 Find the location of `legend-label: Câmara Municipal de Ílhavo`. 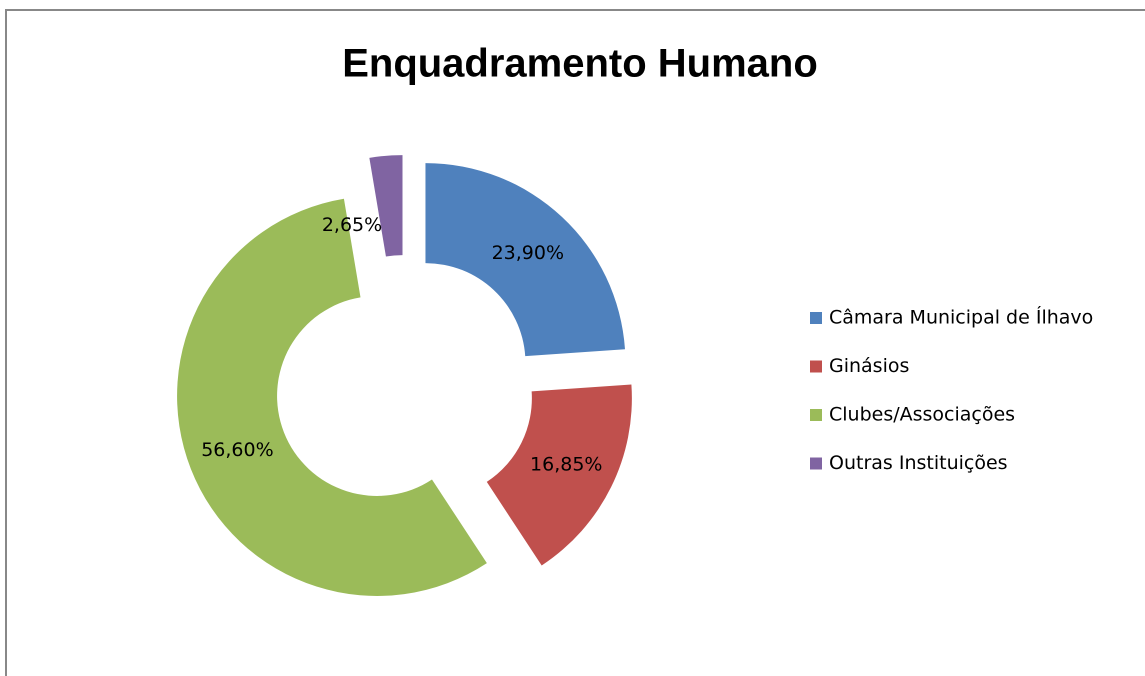

legend-label: Câmara Municipal de Ílhavo is located at coordinates (961, 317).